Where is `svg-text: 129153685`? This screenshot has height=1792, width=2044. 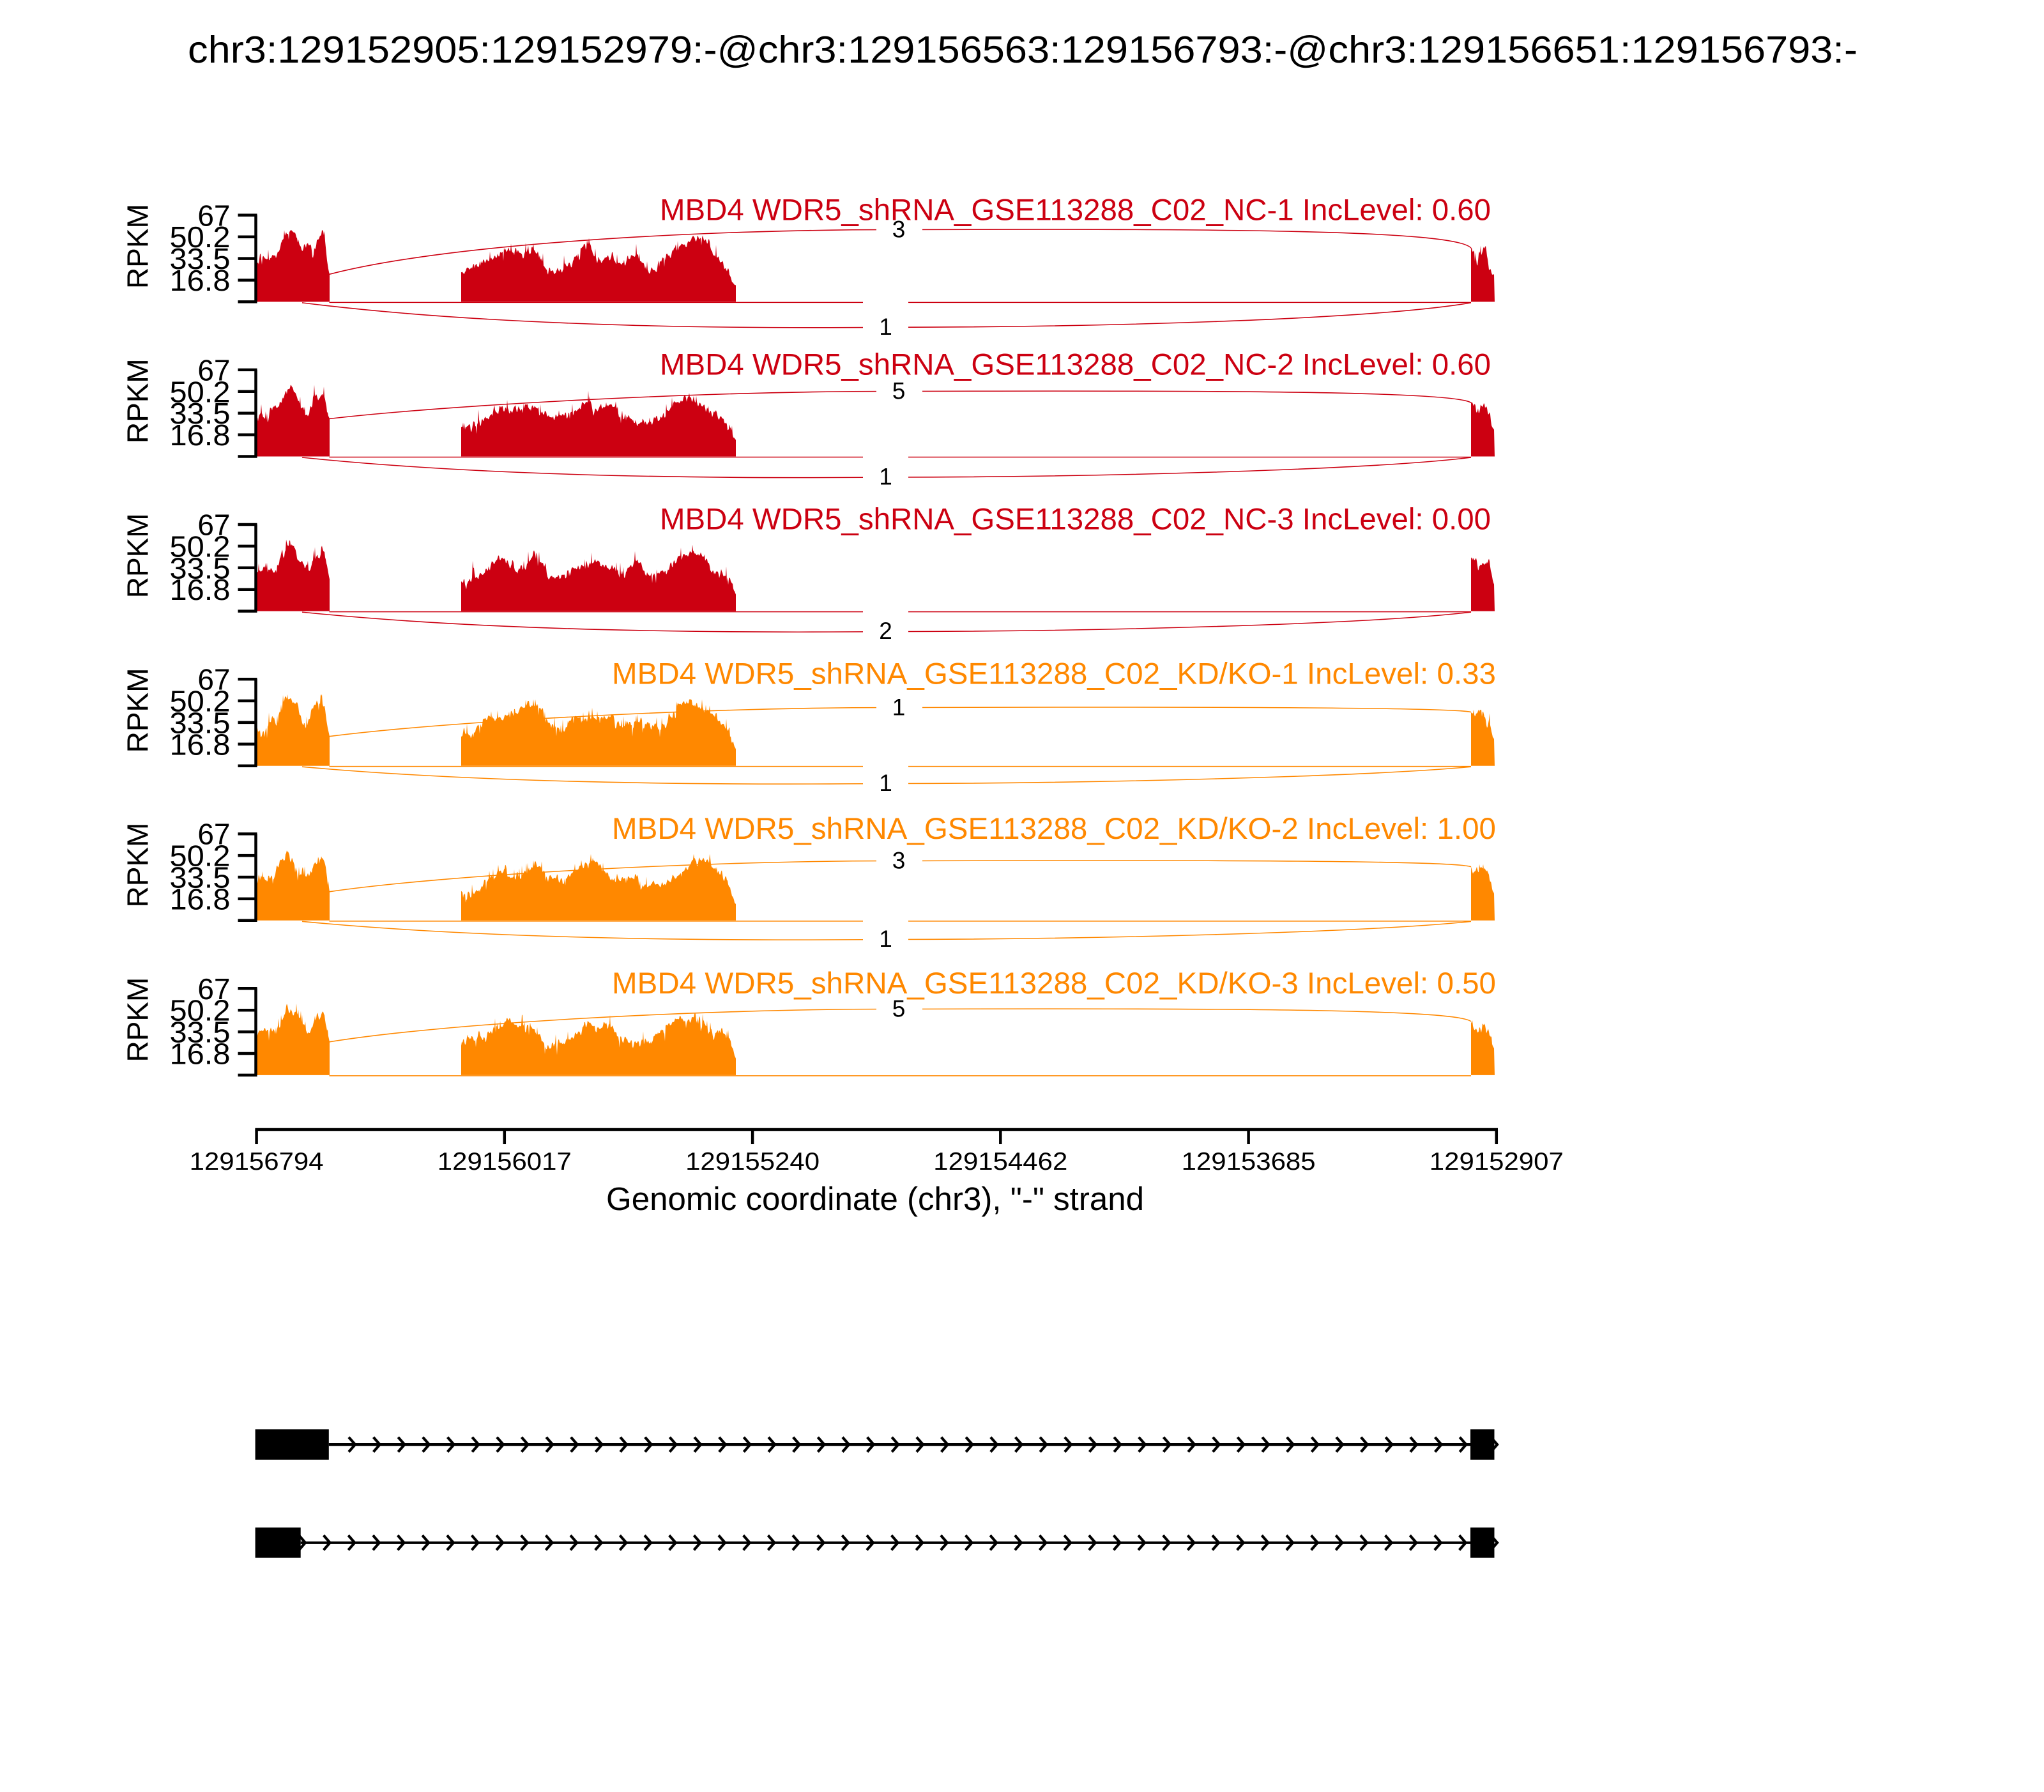
svg-text: 129153685 is located at coordinates (1249, 1162).